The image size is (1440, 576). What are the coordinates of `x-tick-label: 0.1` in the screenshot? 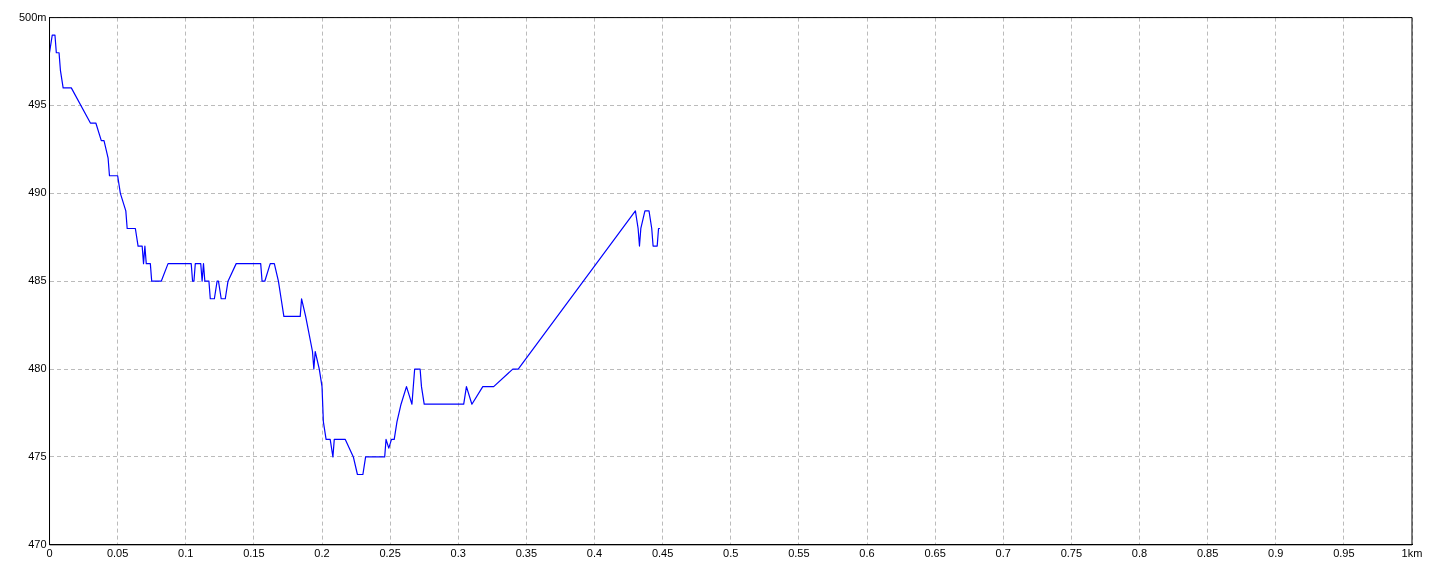 It's located at (186, 553).